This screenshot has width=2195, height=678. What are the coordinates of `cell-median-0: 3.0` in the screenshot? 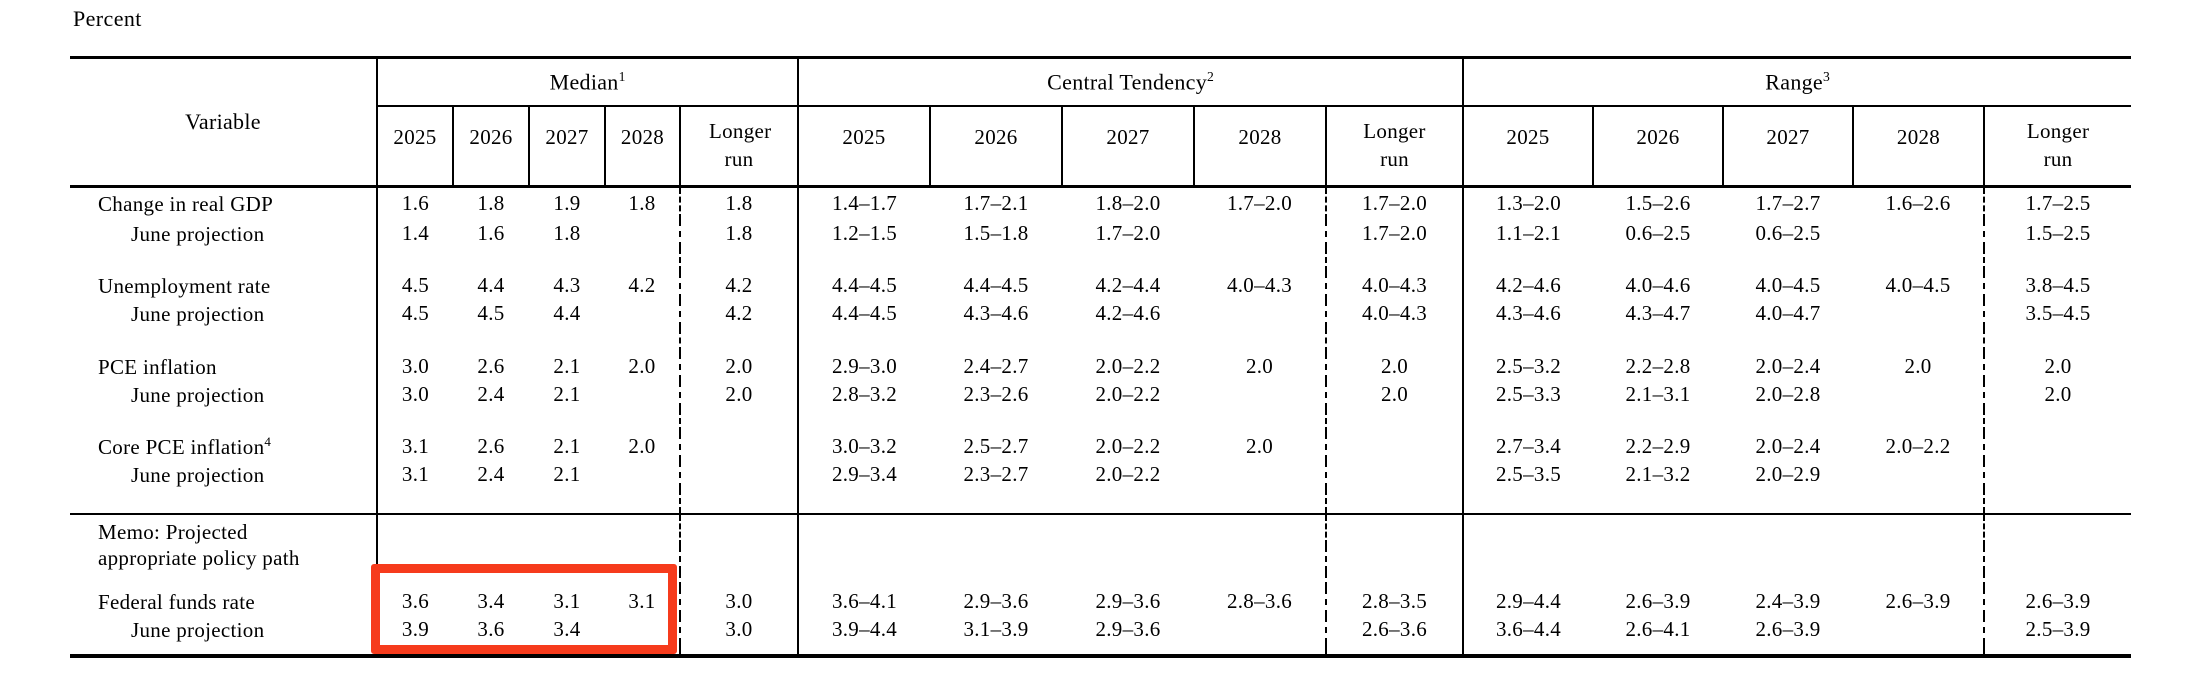 It's located at (414, 366).